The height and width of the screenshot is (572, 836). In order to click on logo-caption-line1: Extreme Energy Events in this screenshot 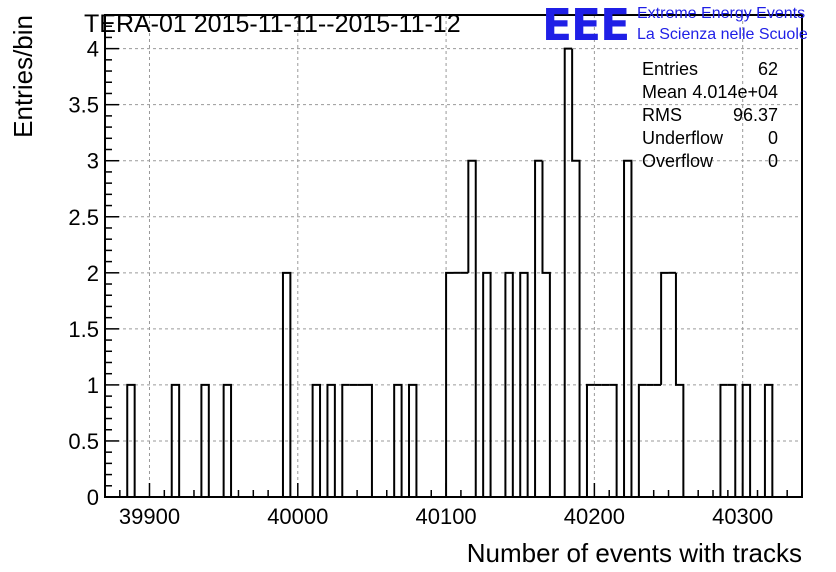, I will do `click(721, 13)`.